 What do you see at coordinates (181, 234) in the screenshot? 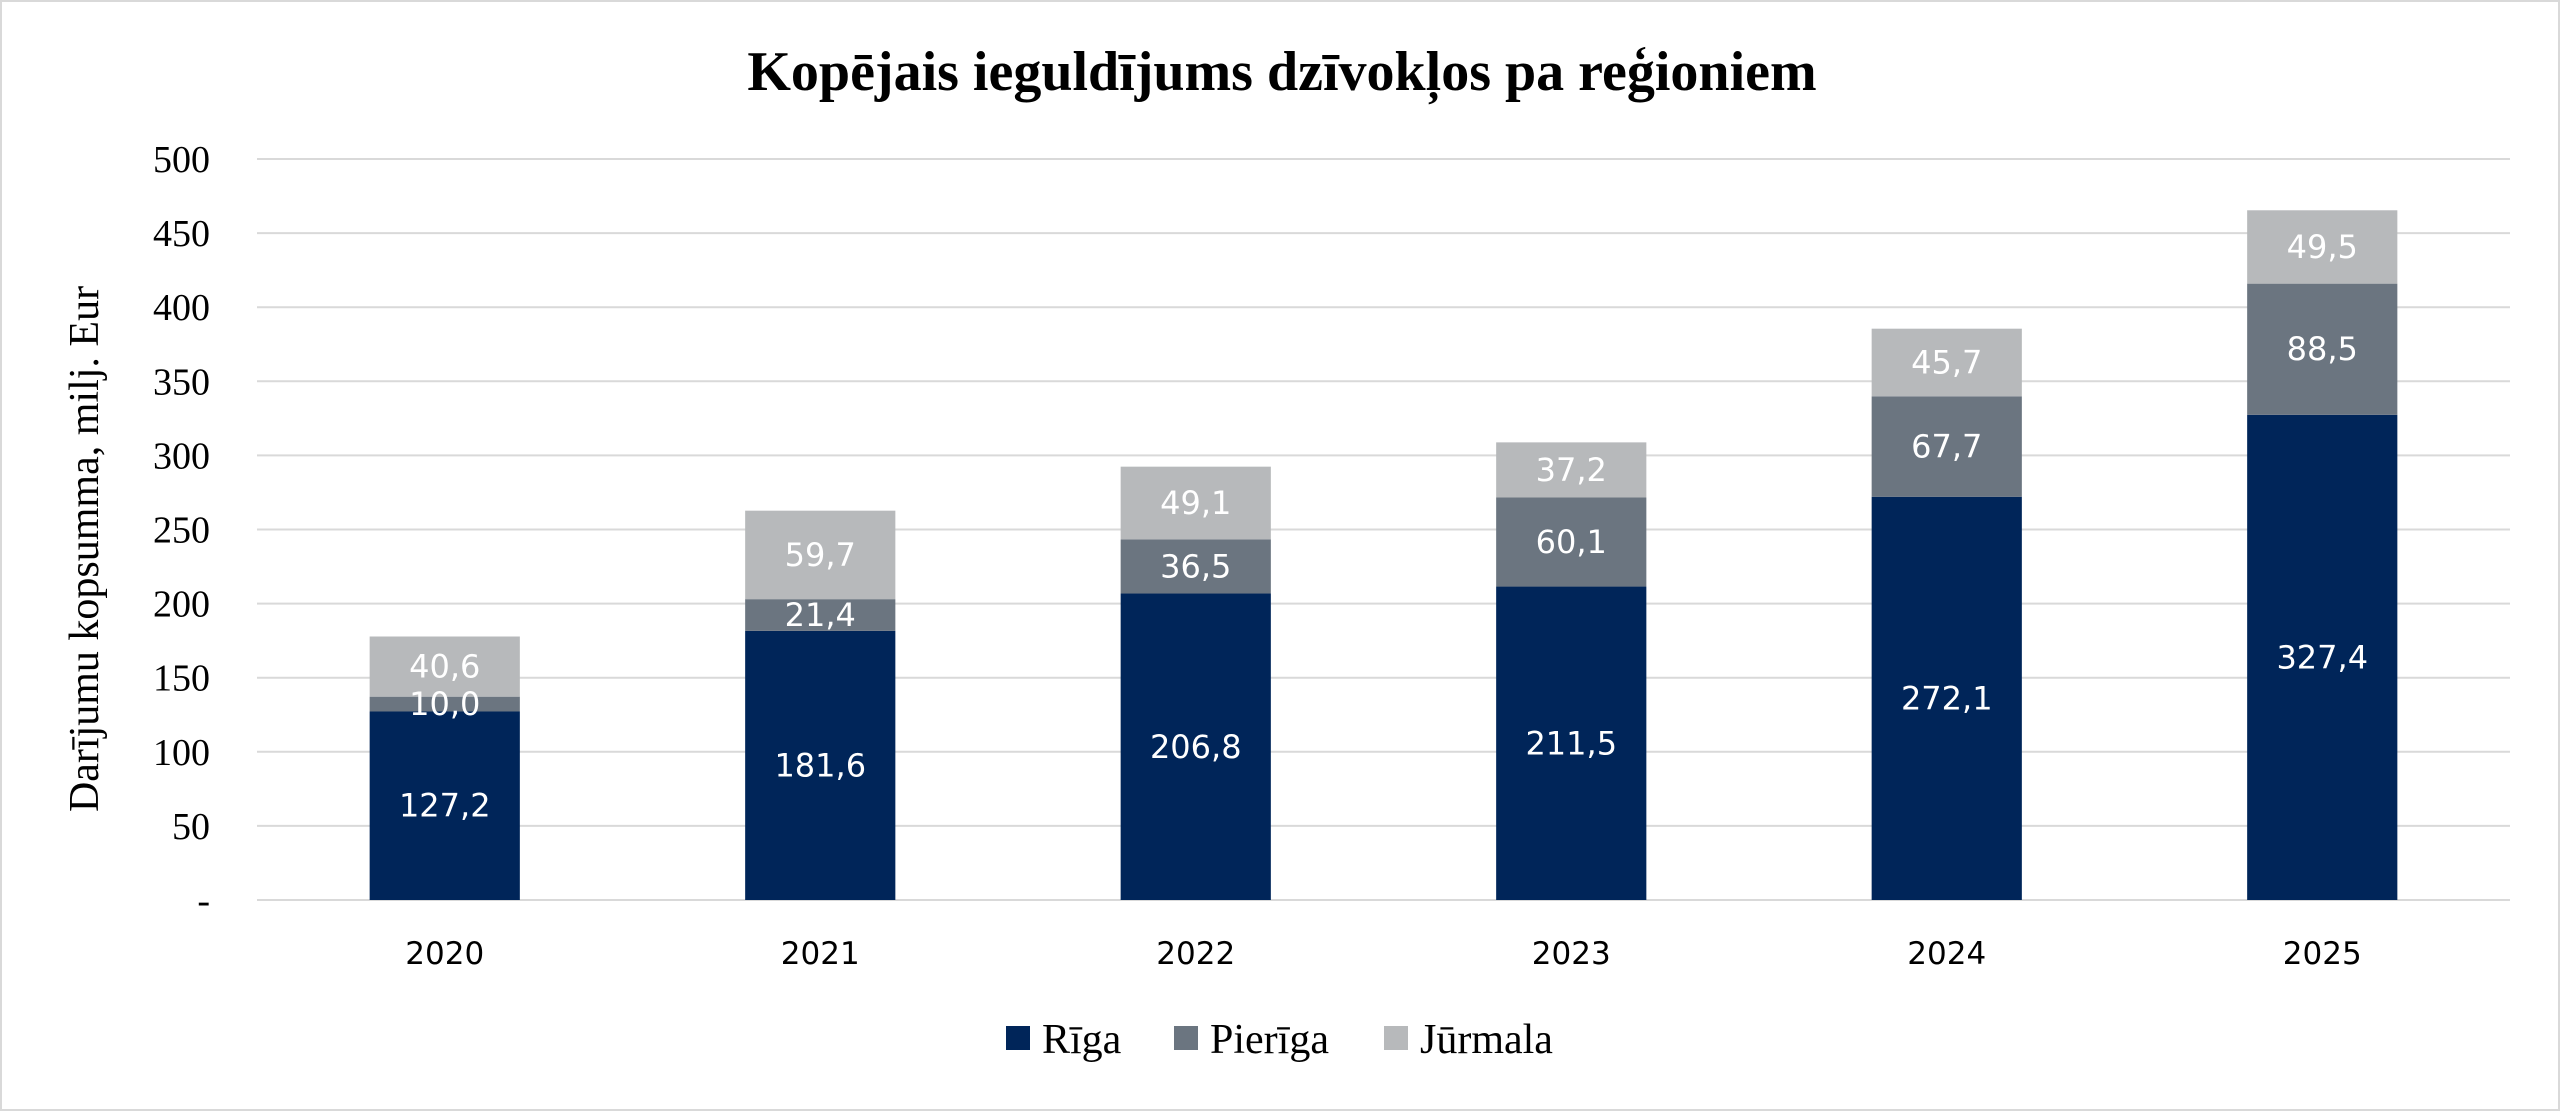
I see `y-tick-label: 450` at bounding box center [181, 234].